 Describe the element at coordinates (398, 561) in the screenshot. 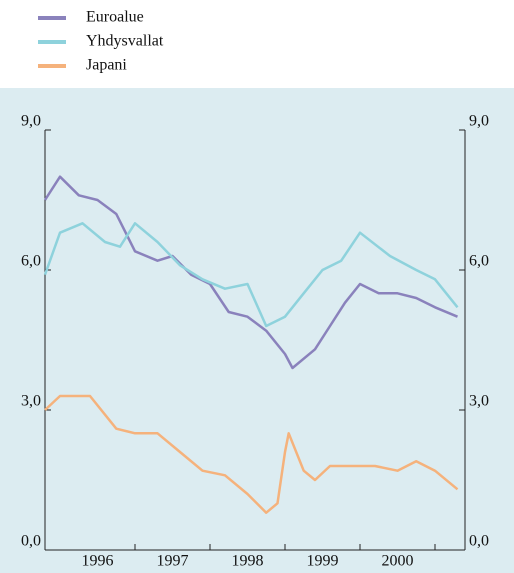

I see `x-tick-label: 2000` at that location.